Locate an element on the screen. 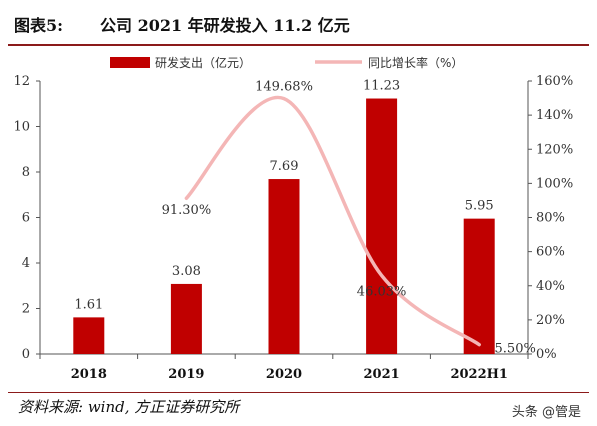 This screenshot has height=426, width=597. growth-rate-label: 149.68% is located at coordinates (284, 87).